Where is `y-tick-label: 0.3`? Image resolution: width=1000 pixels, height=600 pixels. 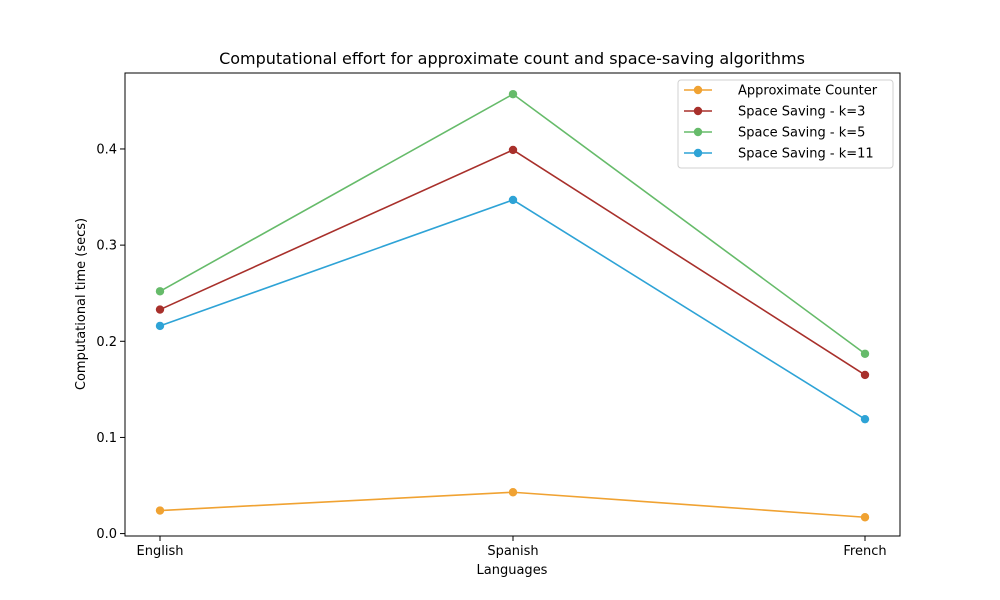
y-tick-label: 0.3 is located at coordinates (106, 246).